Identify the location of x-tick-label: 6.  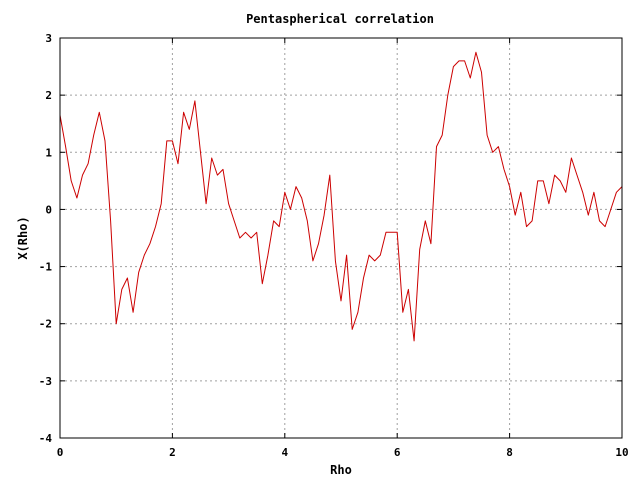
(397, 452).